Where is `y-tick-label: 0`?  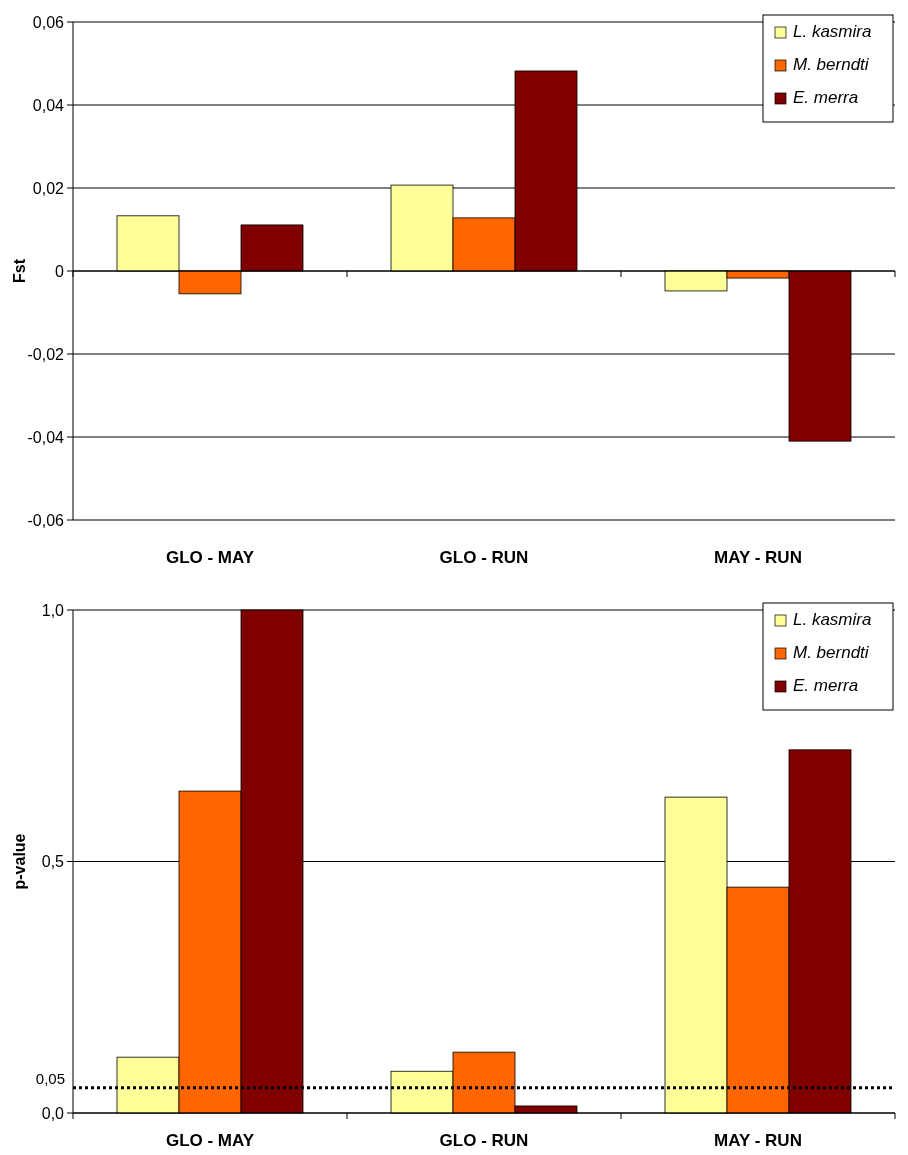 y-tick-label: 0 is located at coordinates (60, 271).